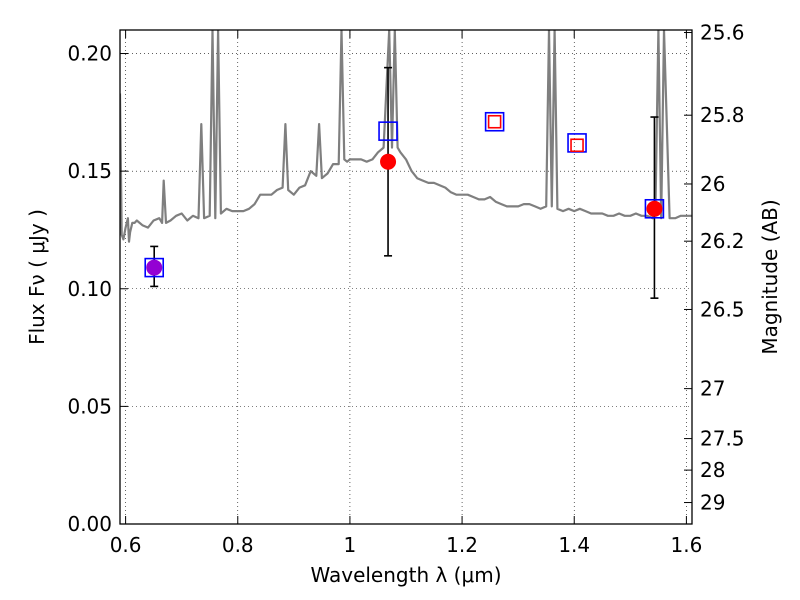 Image resolution: width=800 pixels, height=600 pixels. I want to click on y-tick-label: 0.10, so click(89, 289).